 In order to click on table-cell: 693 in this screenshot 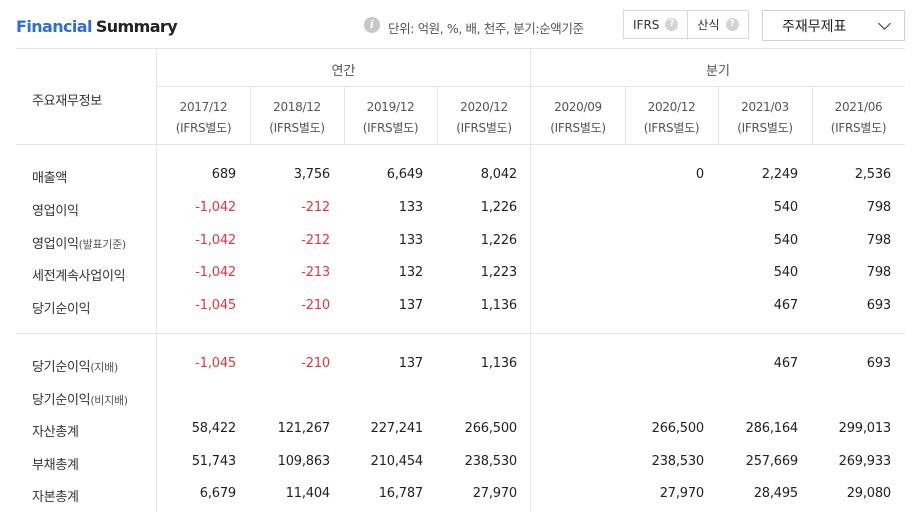, I will do `click(878, 363)`.